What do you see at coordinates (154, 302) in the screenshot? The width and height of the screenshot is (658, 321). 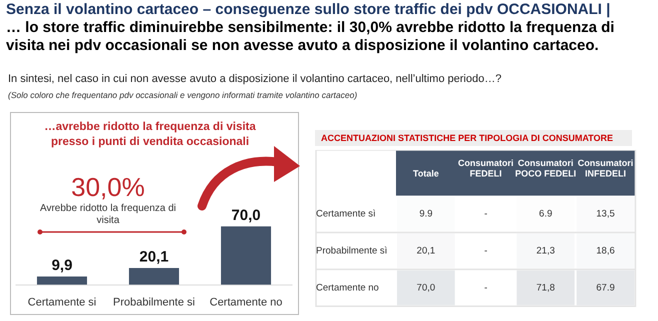 I see `x-tick-label: Probabilmente si` at bounding box center [154, 302].